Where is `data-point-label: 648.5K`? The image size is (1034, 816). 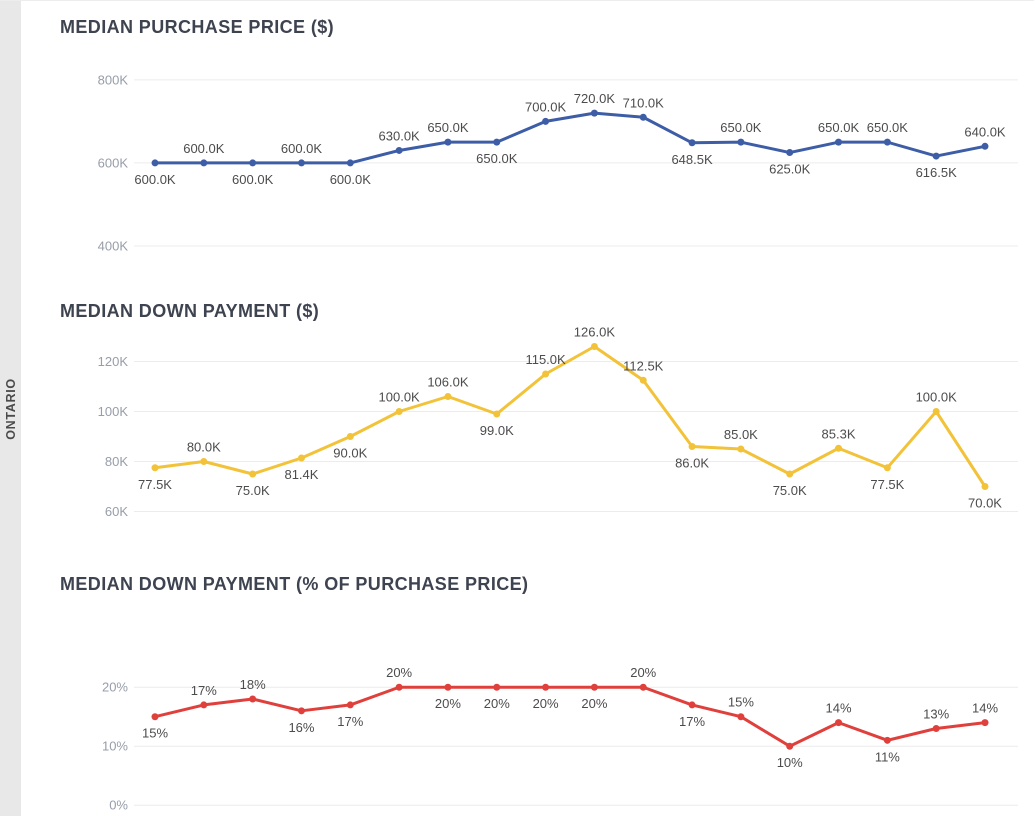 data-point-label: 648.5K is located at coordinates (692, 159).